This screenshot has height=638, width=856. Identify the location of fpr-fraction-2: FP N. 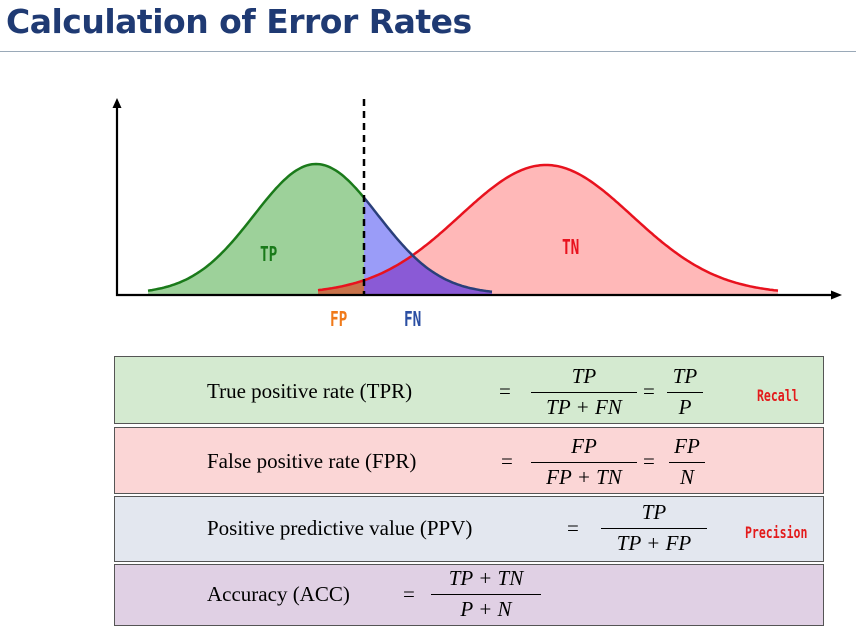
(687, 462).